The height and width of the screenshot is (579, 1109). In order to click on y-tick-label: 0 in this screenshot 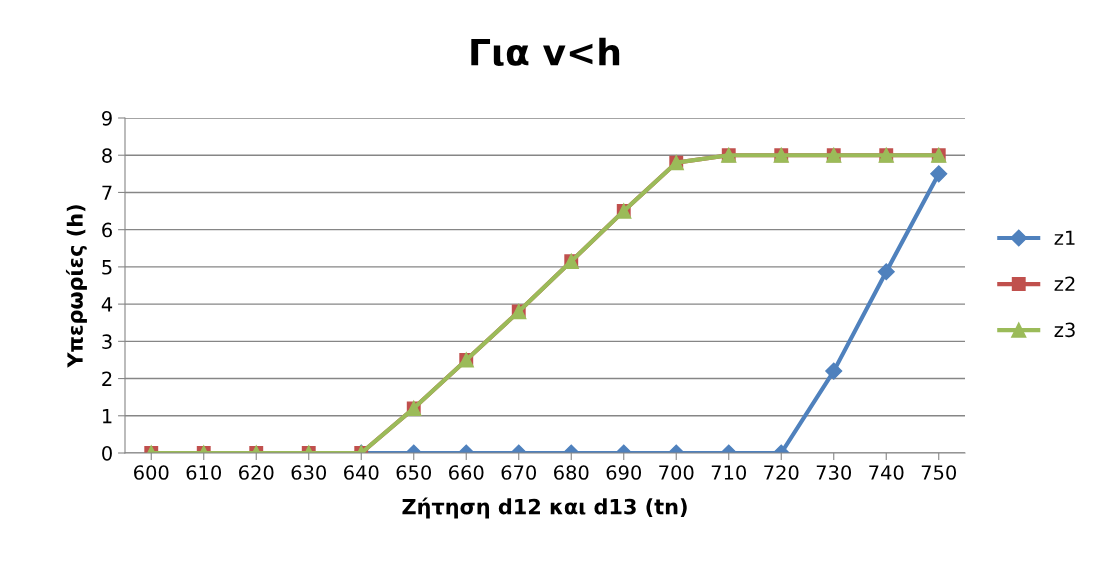, I will do `click(107, 453)`.